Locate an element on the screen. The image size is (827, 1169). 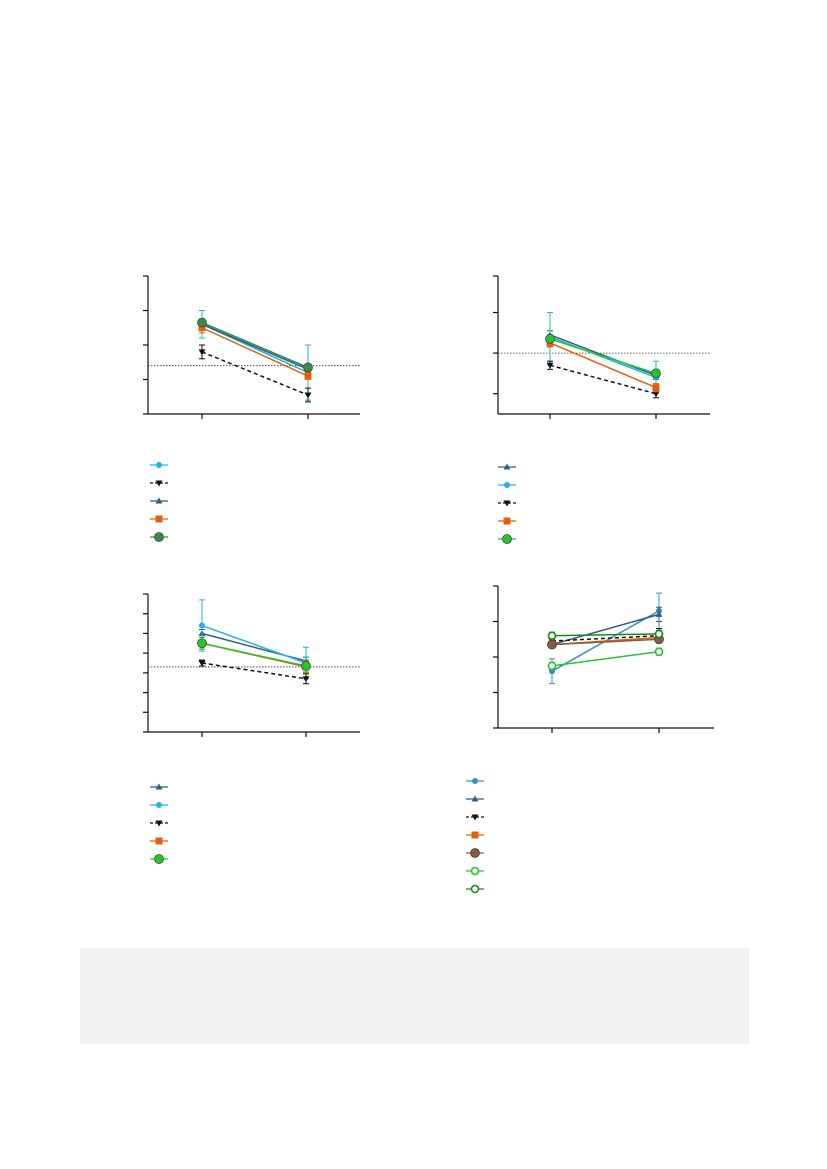
chart-panel-b is located at coordinates (601, 347).